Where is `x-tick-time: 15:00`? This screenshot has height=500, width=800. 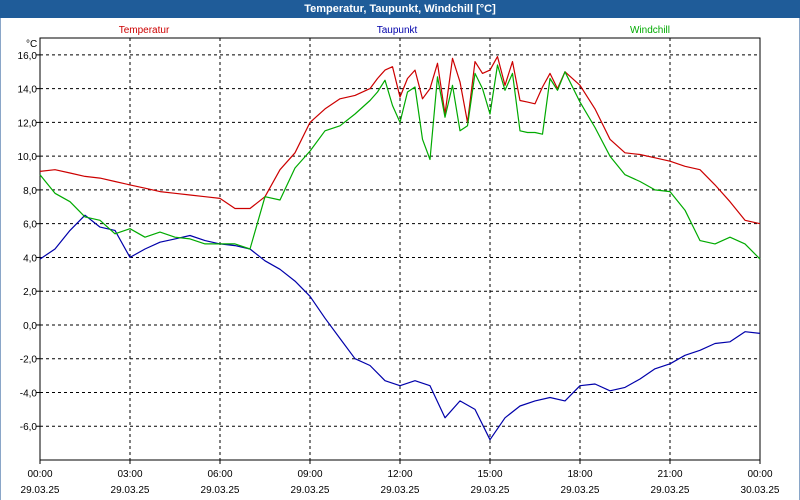 x-tick-time: 15:00 is located at coordinates (489, 474).